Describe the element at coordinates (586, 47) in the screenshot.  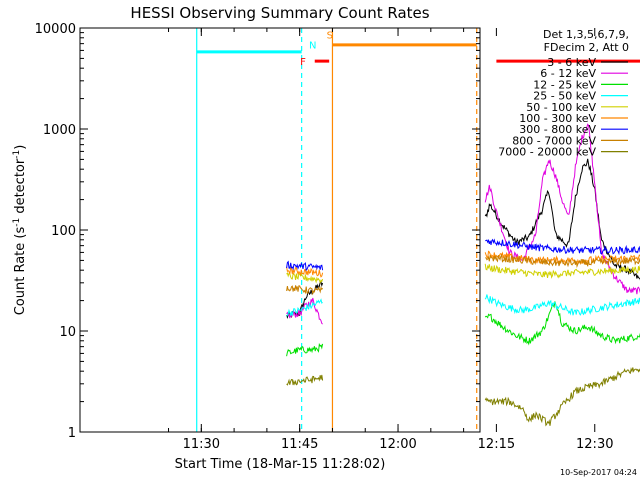
I see `legend-header-line-2: FDecim 2, Att 0` at that location.